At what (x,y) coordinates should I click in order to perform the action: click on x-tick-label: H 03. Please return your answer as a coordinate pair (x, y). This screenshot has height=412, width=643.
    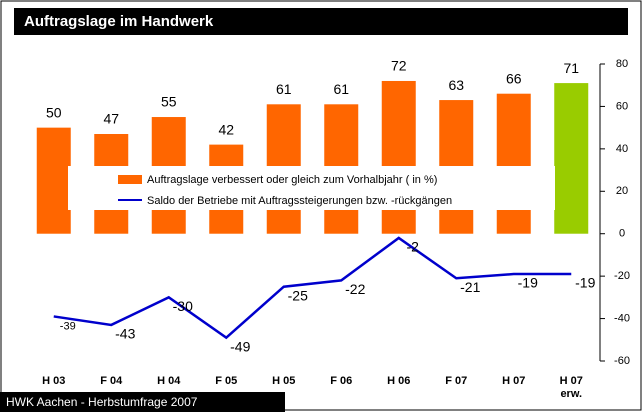
    Looking at the image, I should click on (53, 381).